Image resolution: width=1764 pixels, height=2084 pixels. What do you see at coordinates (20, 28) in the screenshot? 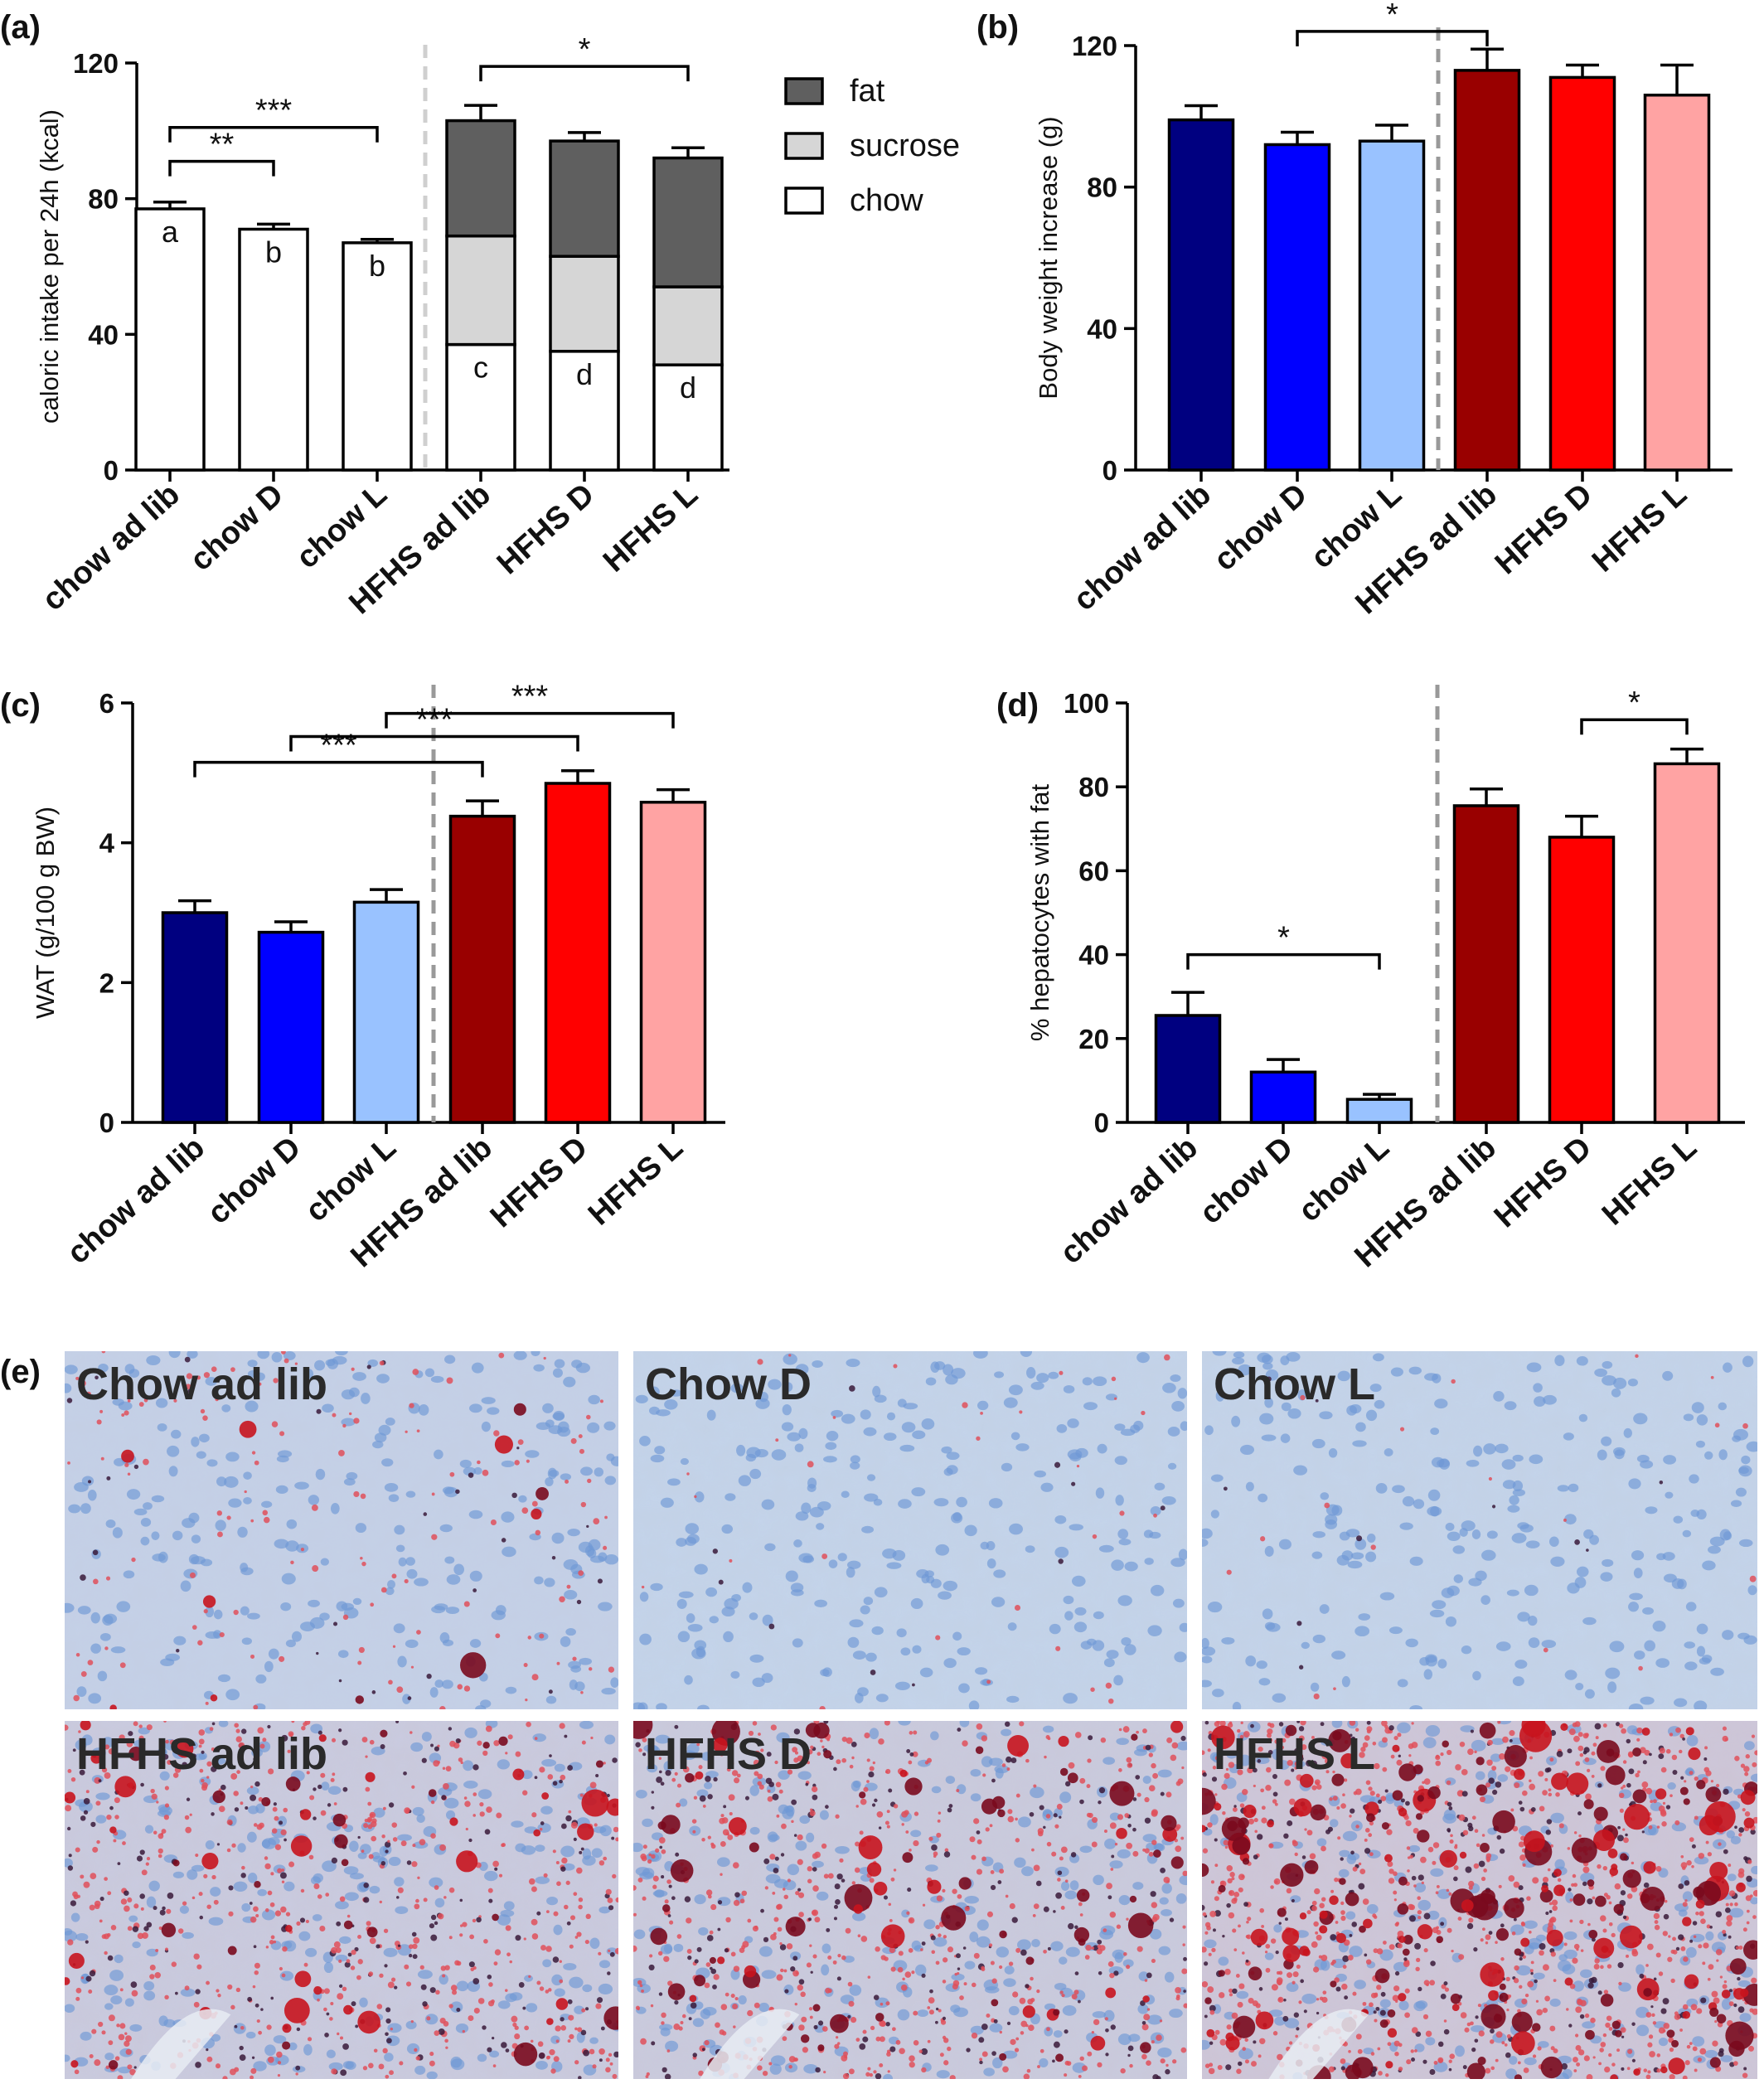
I see `panel-label-a: (a)` at bounding box center [20, 28].